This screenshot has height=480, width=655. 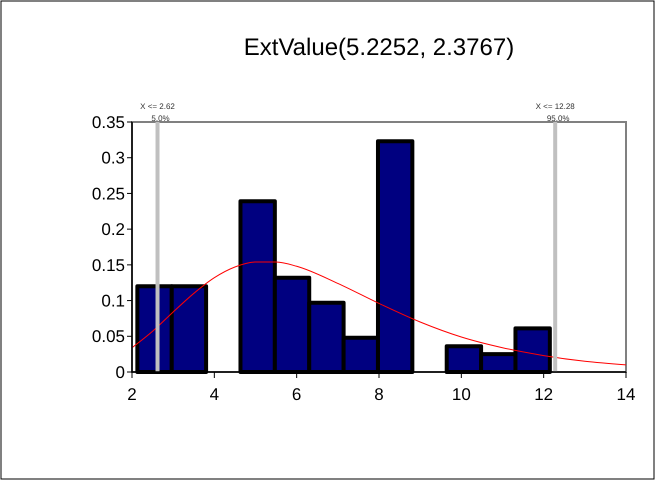 I want to click on x-tick-label: 8, so click(x=379, y=394).